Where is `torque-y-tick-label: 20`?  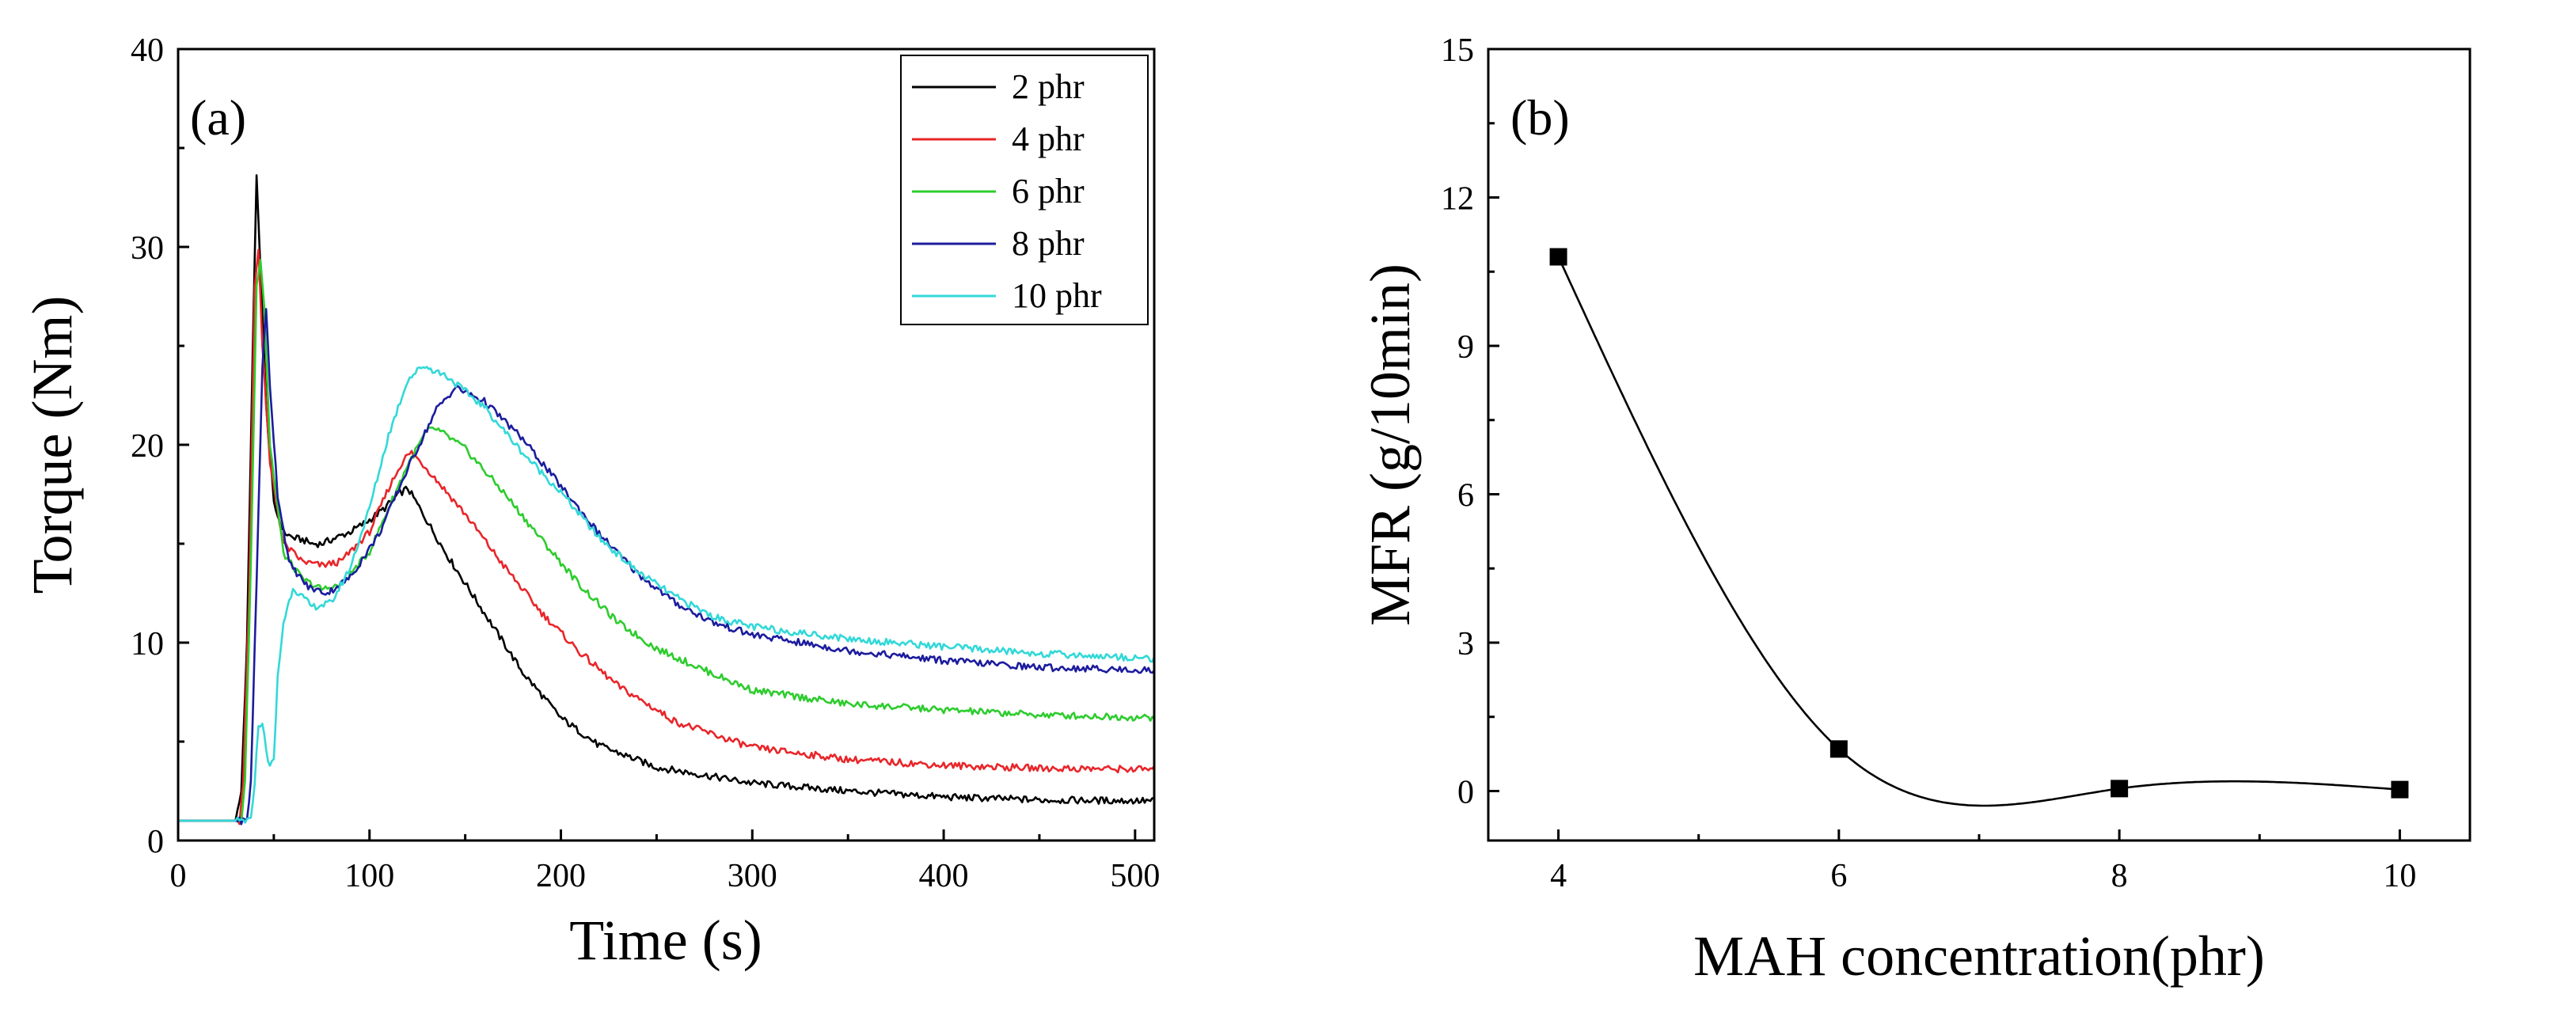 torque-y-tick-label: 20 is located at coordinates (147, 447).